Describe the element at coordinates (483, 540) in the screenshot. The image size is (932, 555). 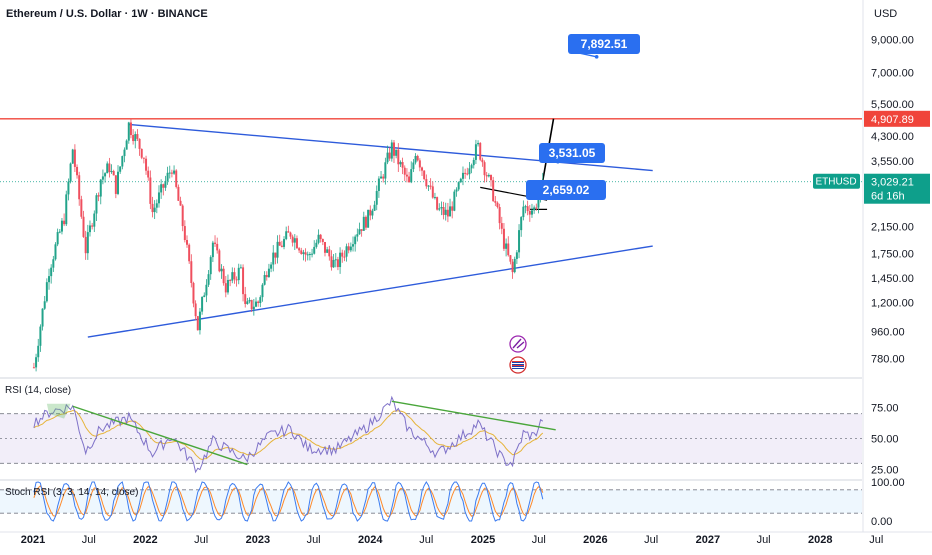
I see `x-tick-label: 2025` at that location.